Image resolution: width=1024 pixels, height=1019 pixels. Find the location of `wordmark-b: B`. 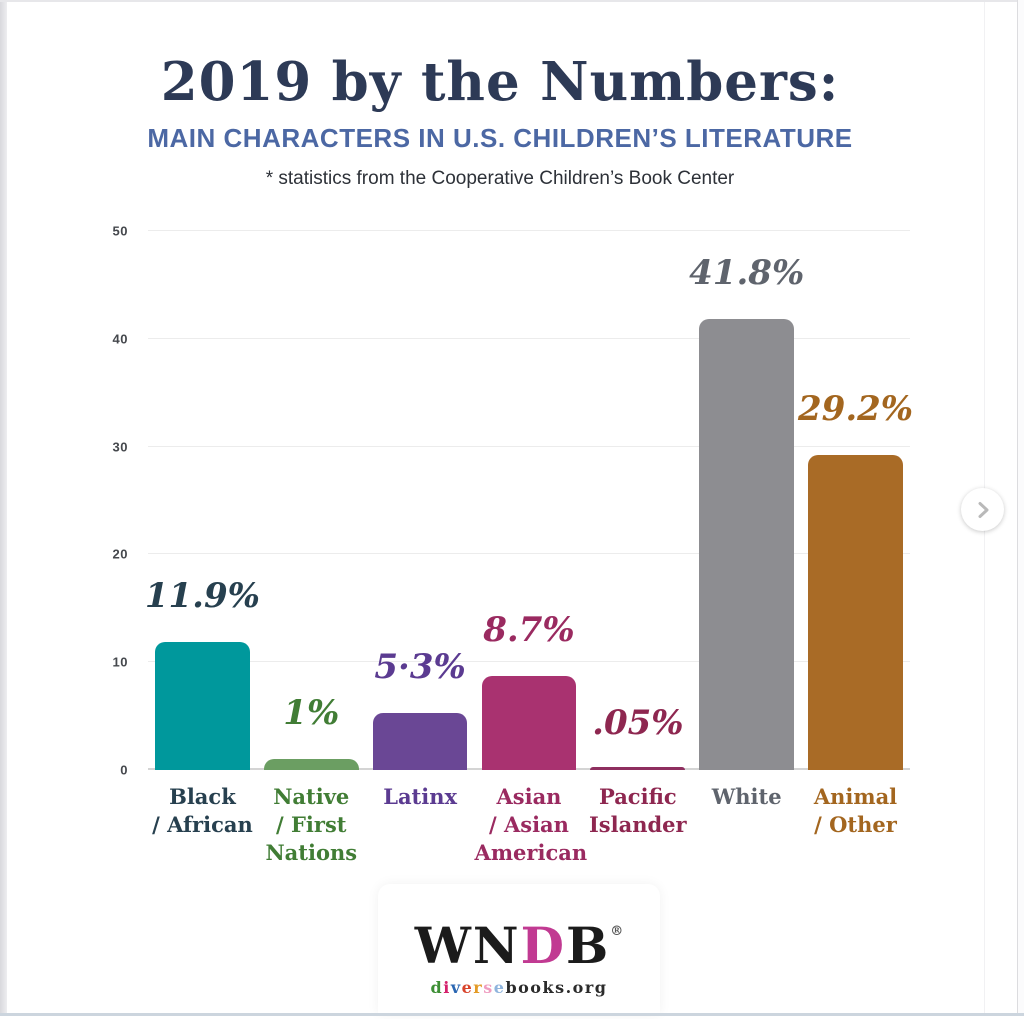

wordmark-b: B is located at coordinates (588, 945).